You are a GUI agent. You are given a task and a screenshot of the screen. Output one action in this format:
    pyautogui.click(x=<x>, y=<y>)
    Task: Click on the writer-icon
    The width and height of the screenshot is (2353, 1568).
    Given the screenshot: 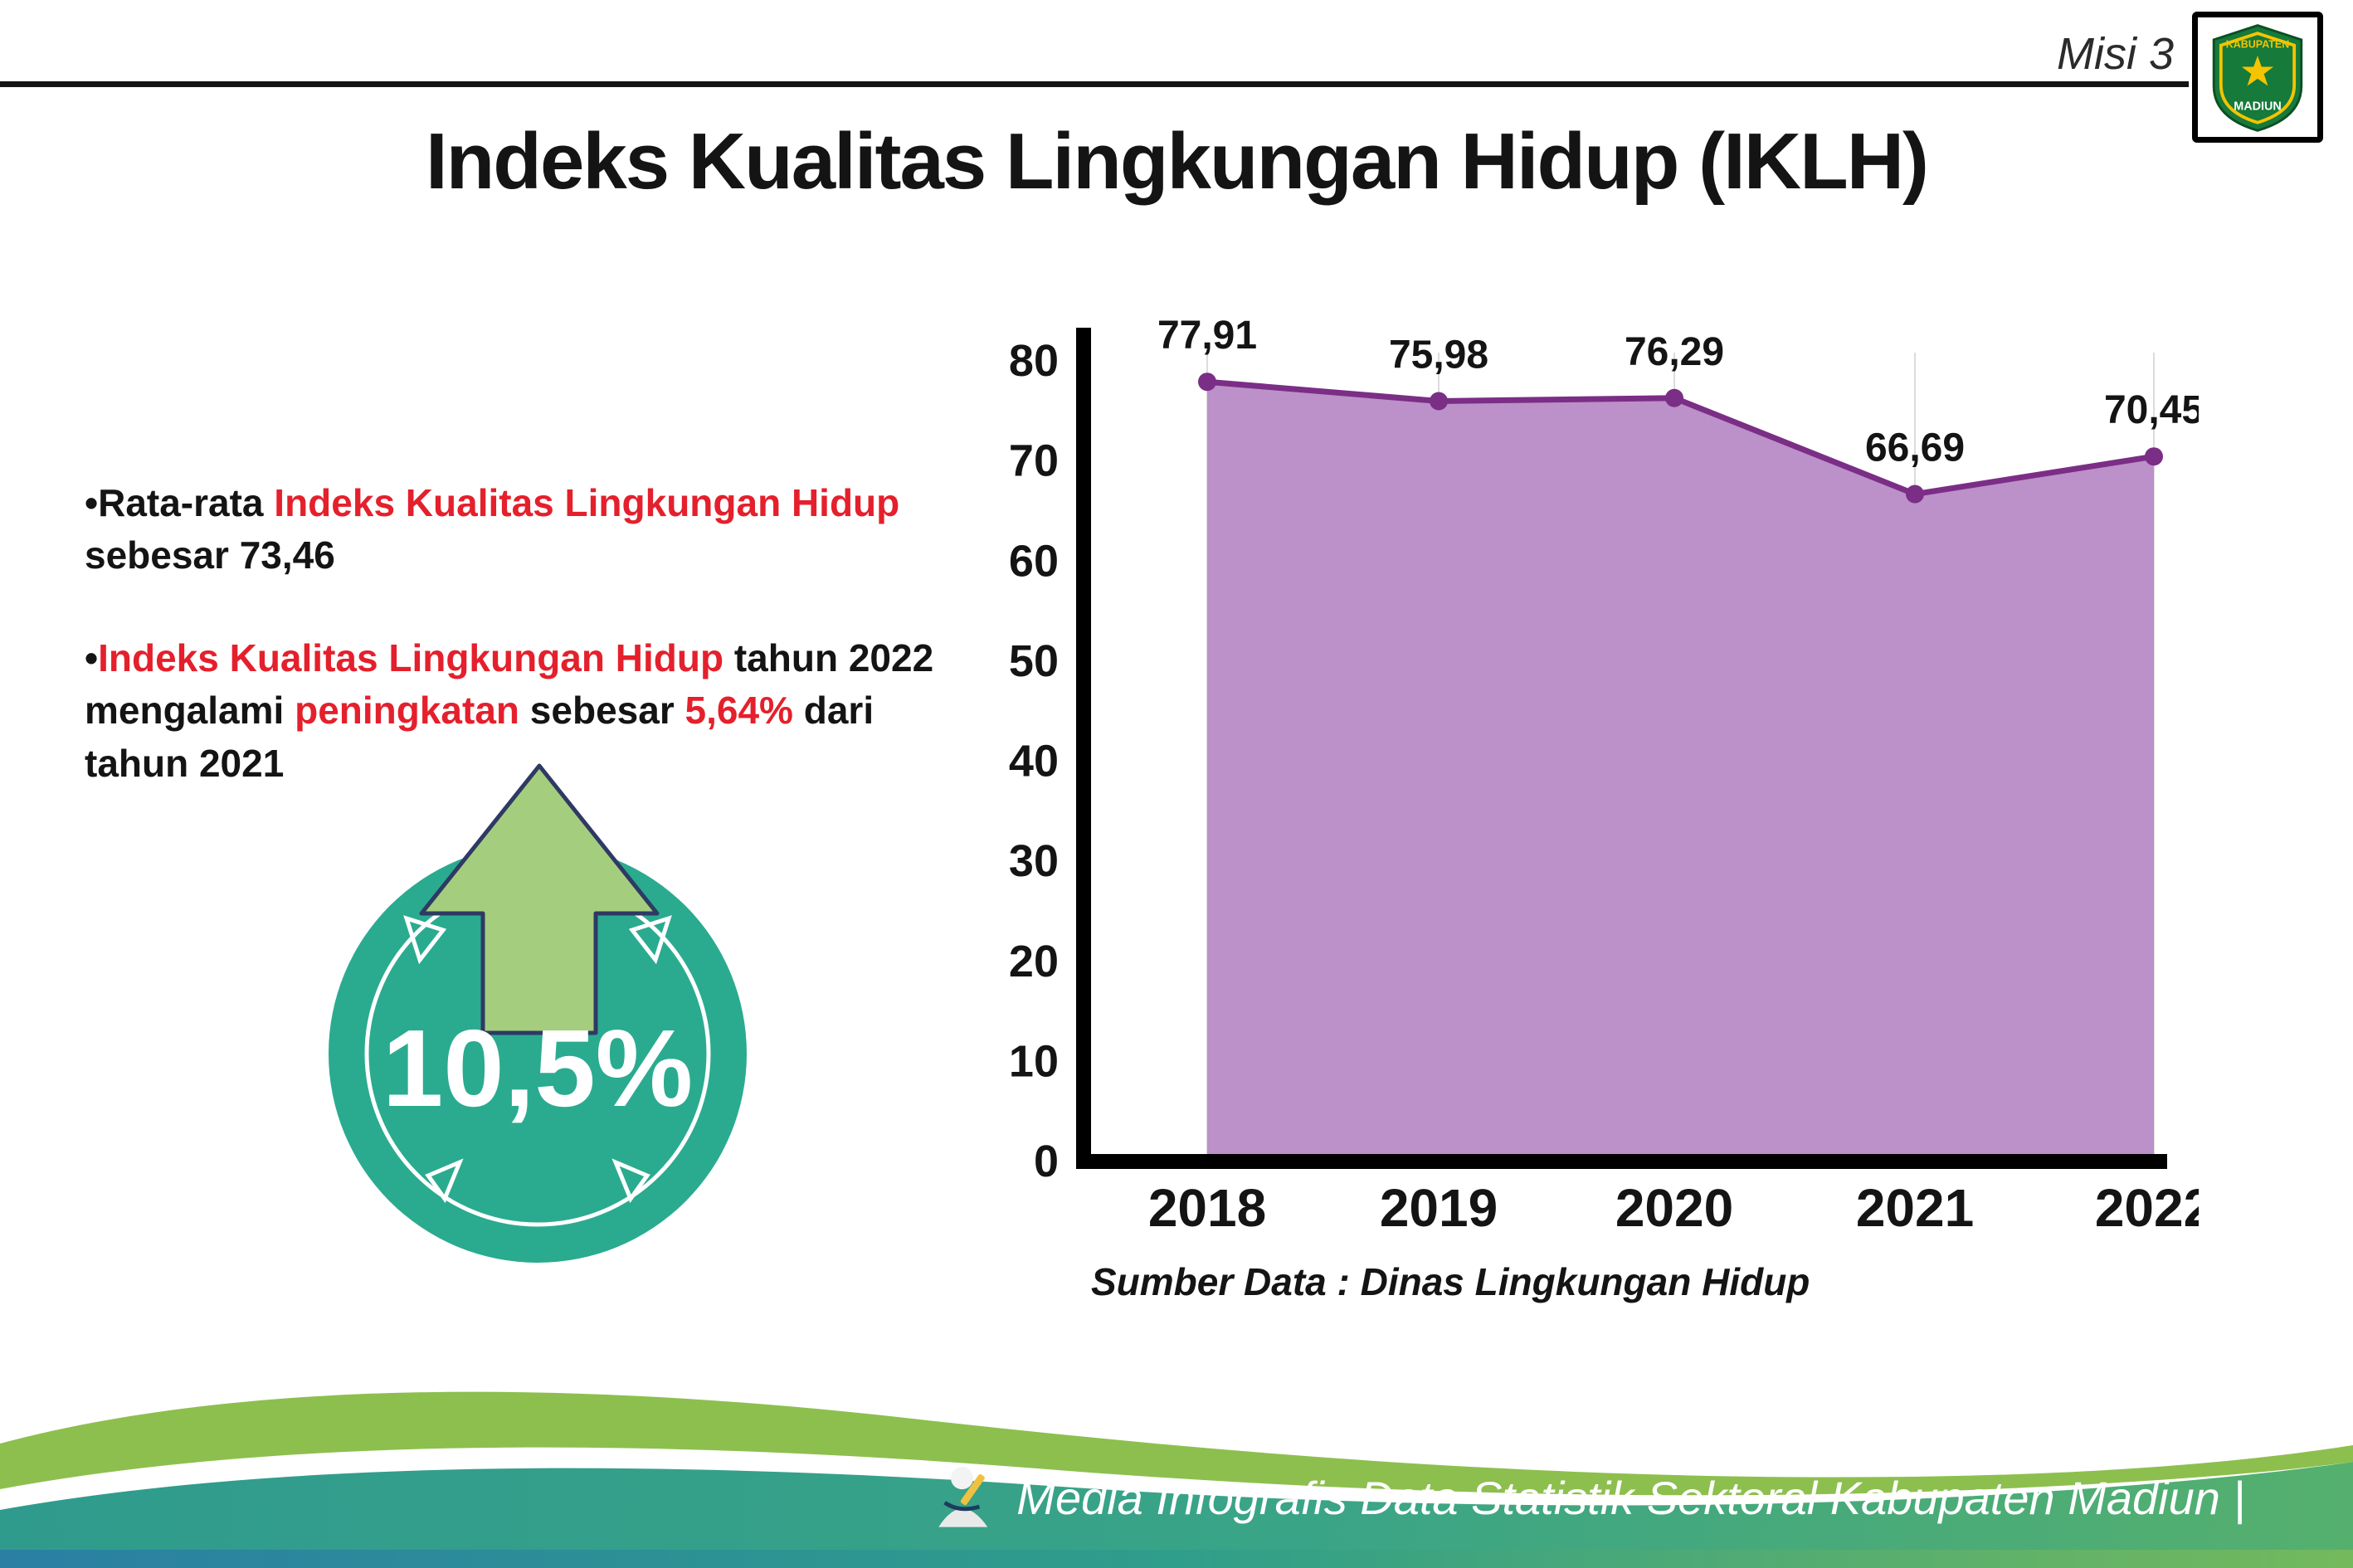 What is the action you would take?
    pyautogui.click(x=963, y=1497)
    